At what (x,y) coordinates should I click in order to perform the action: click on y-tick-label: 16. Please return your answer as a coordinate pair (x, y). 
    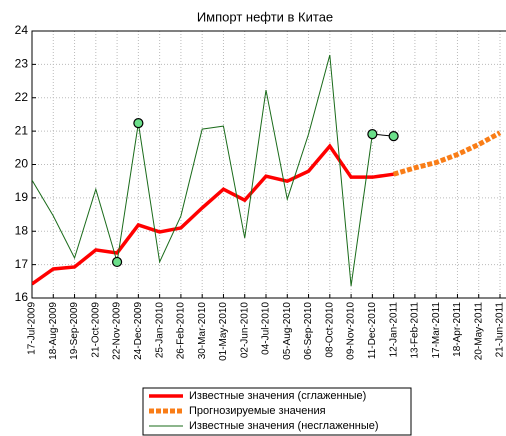
    Looking at the image, I should click on (22, 297).